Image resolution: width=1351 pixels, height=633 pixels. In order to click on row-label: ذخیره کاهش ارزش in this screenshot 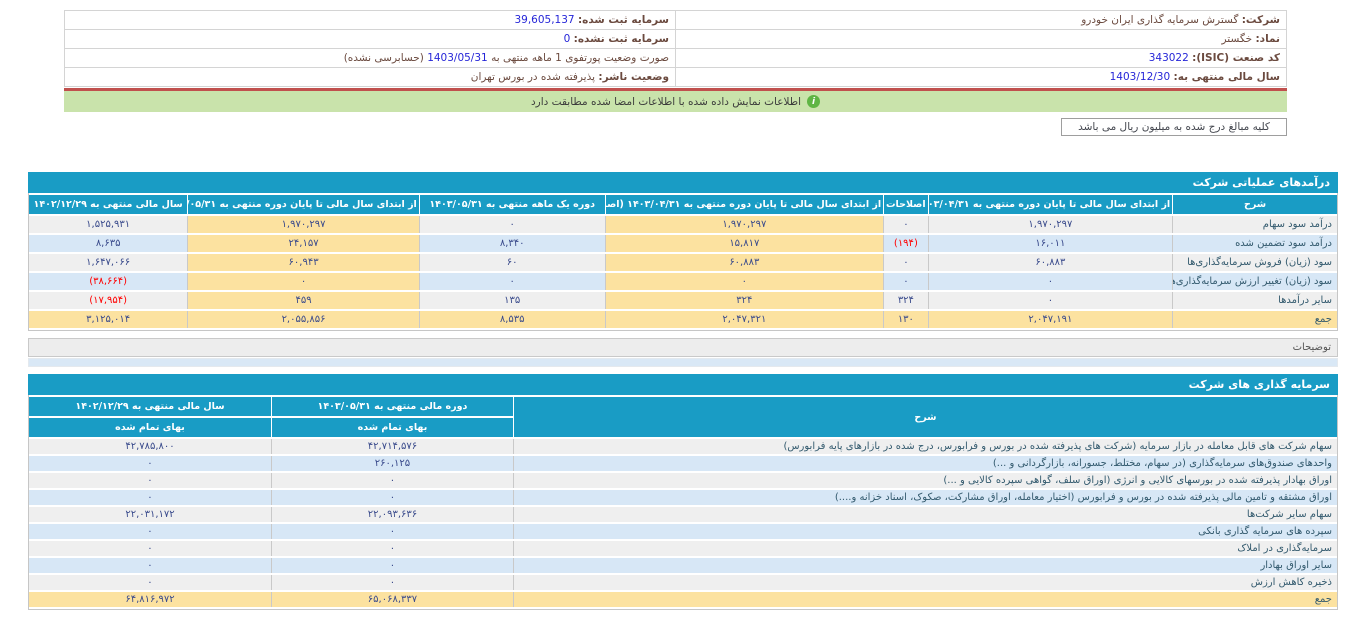, I will do `click(924, 582)`.